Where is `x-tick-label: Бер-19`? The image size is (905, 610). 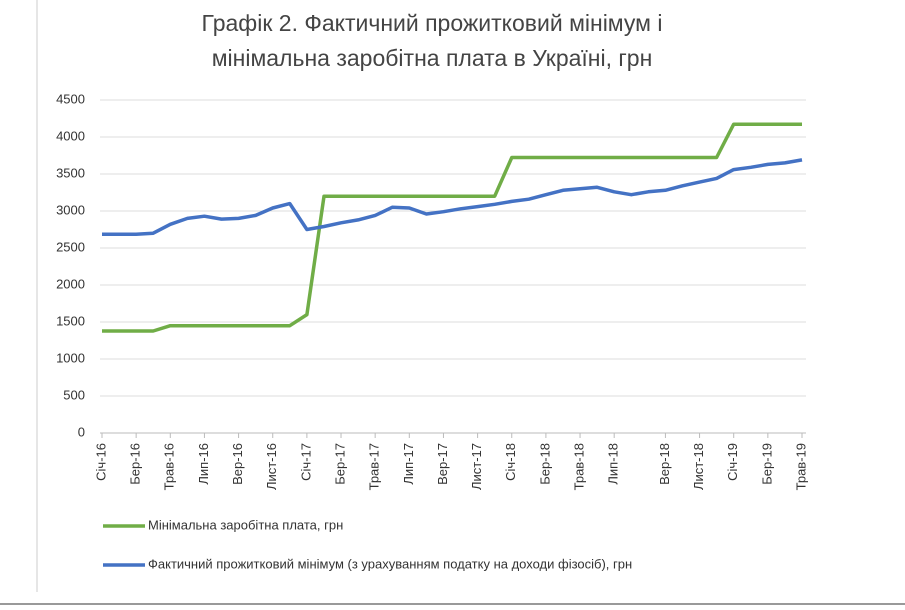 x-tick-label: Бер-19 is located at coordinates (766, 464).